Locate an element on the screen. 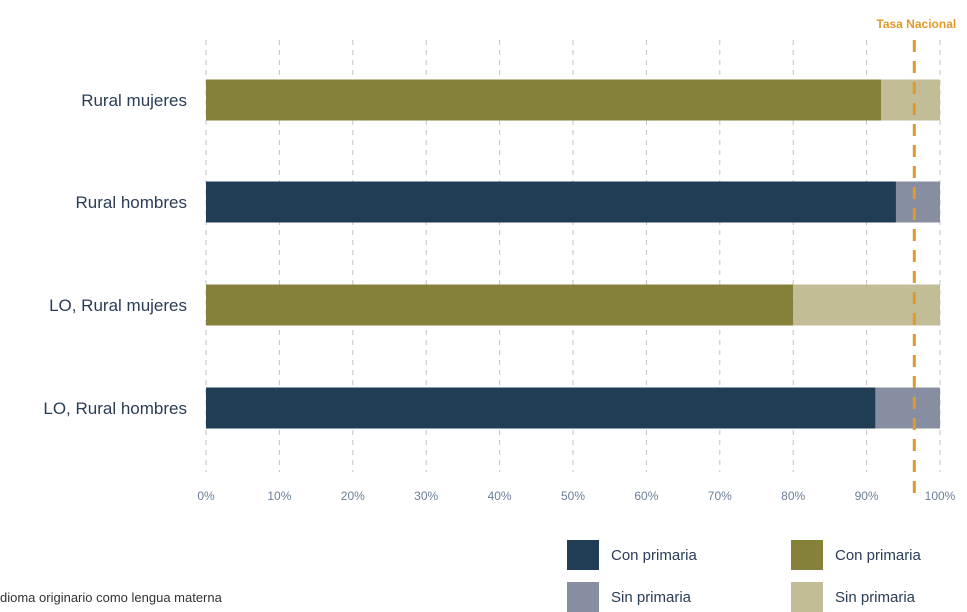 The width and height of the screenshot is (967, 612). x-tick-label: 60% is located at coordinates (646, 494).